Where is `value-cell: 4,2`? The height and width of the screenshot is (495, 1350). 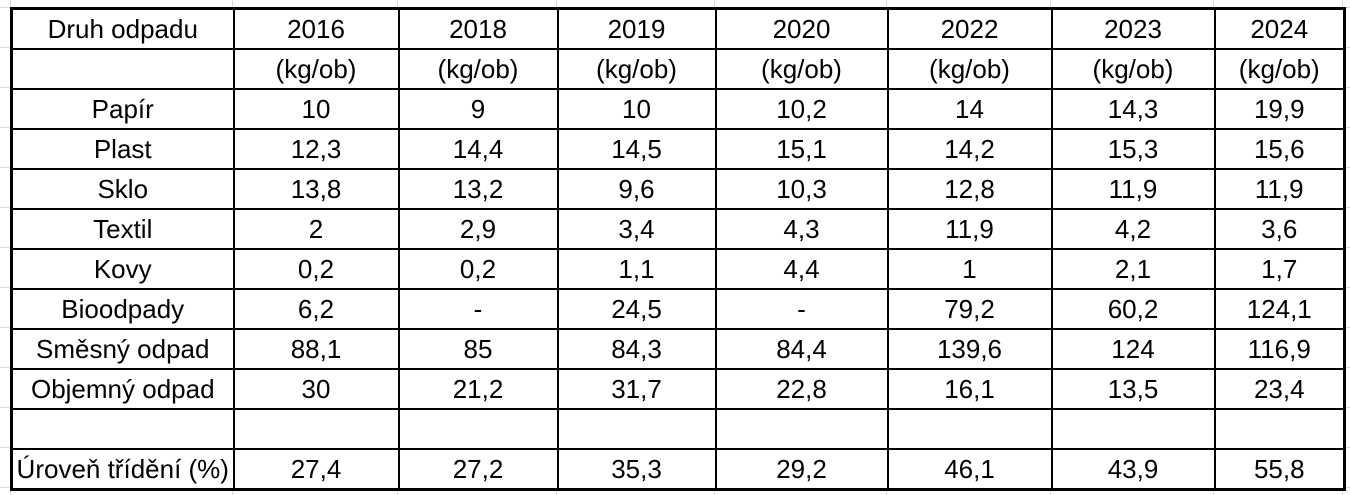
value-cell: 4,2 is located at coordinates (1133, 229).